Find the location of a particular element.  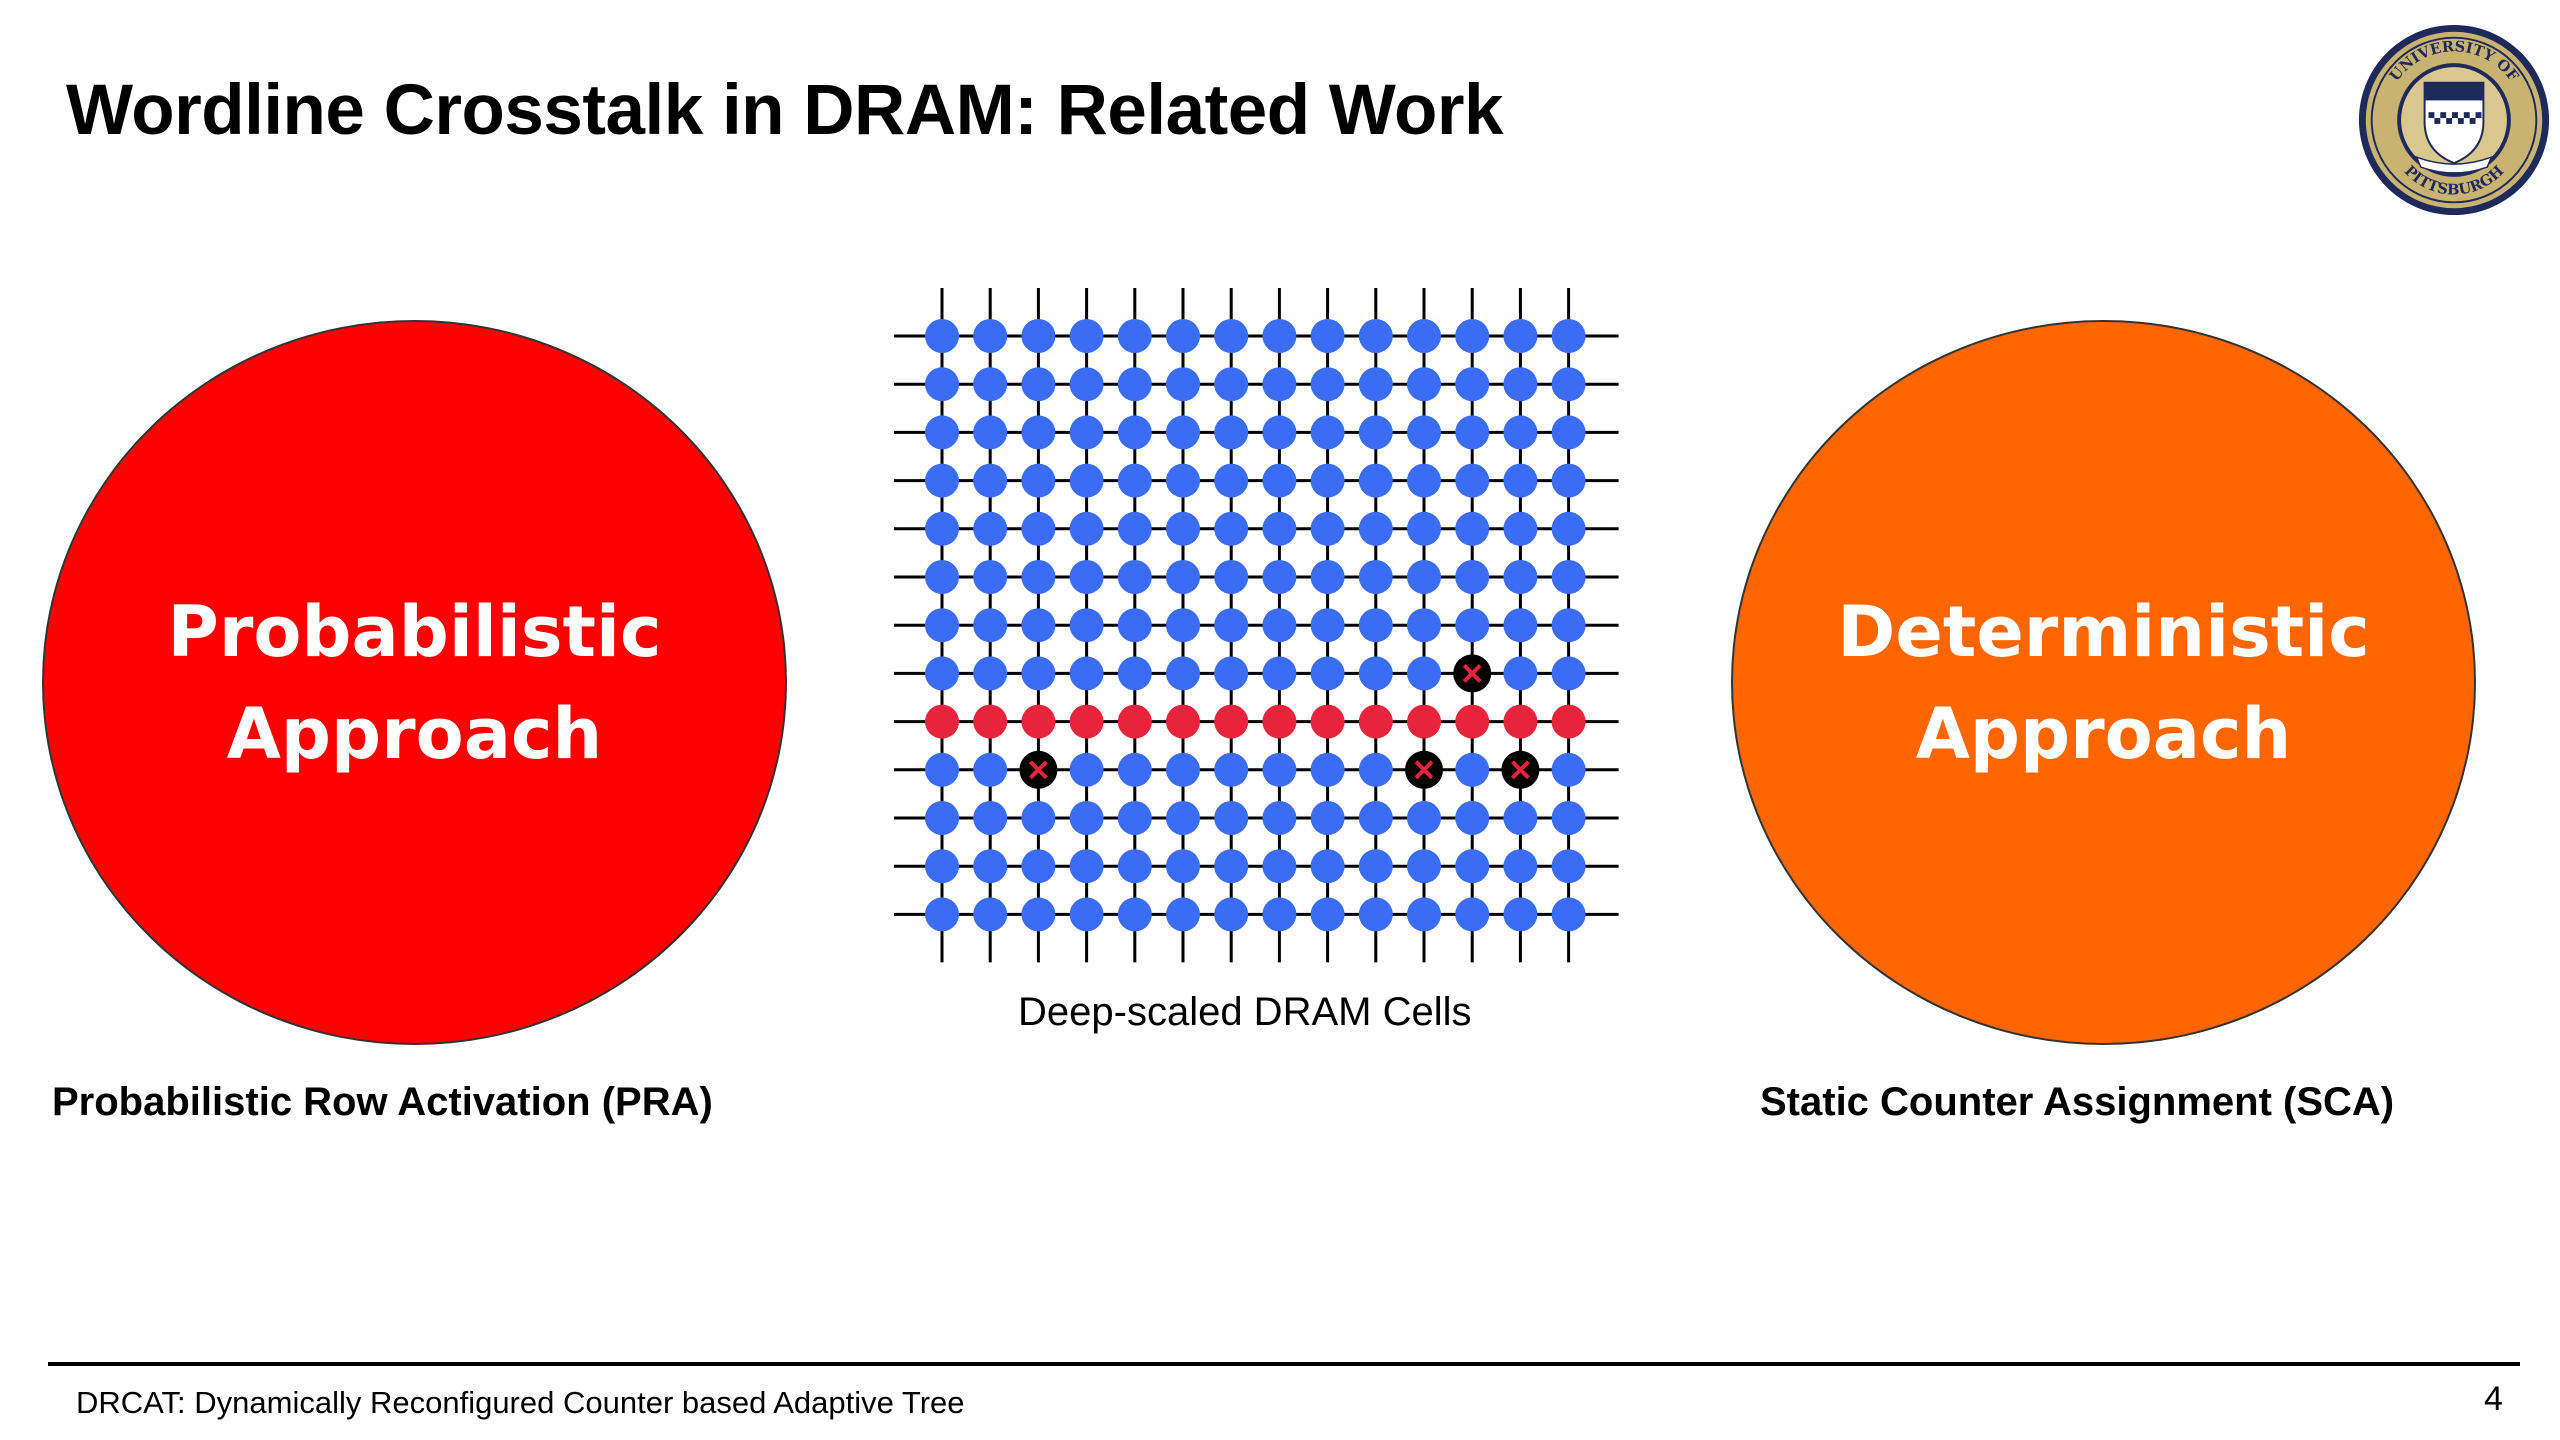

pra-caption: Probabilistic Row Activation (PRA) is located at coordinates (382, 1102).